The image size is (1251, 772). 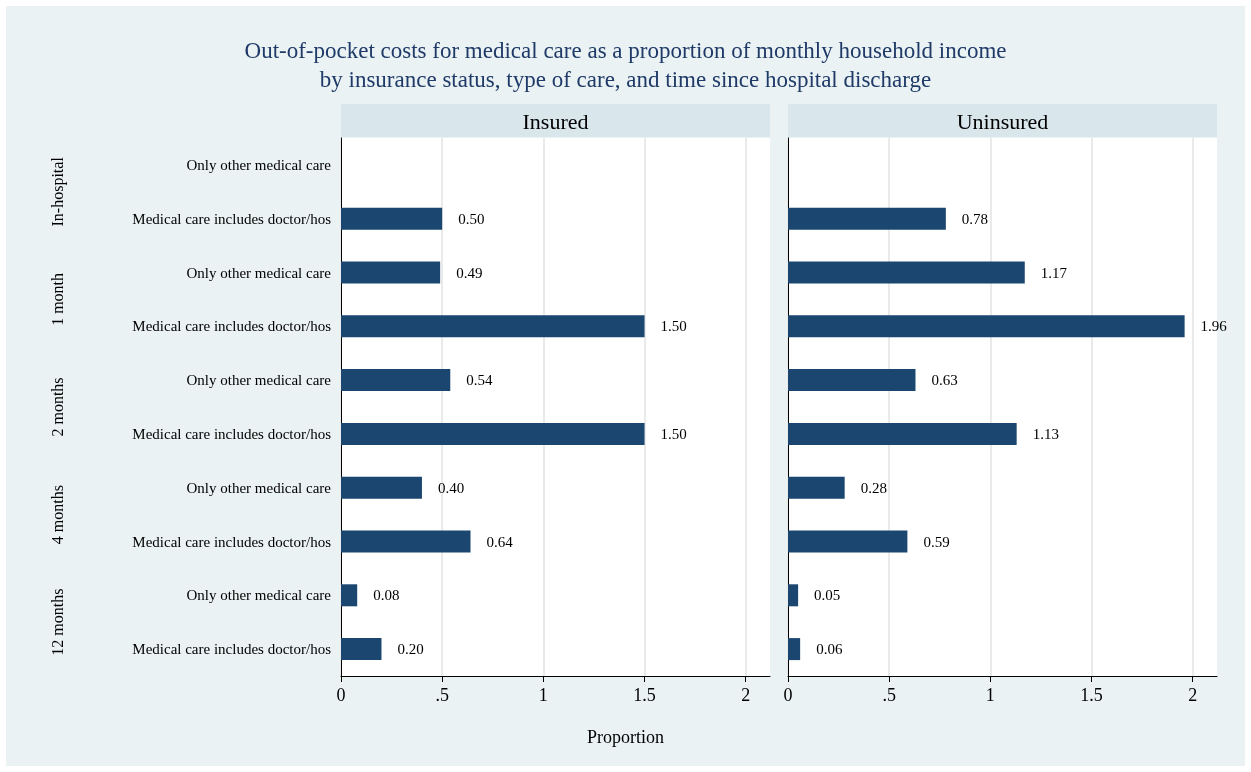 What do you see at coordinates (451, 487) in the screenshot?
I see `data-label: 0.40` at bounding box center [451, 487].